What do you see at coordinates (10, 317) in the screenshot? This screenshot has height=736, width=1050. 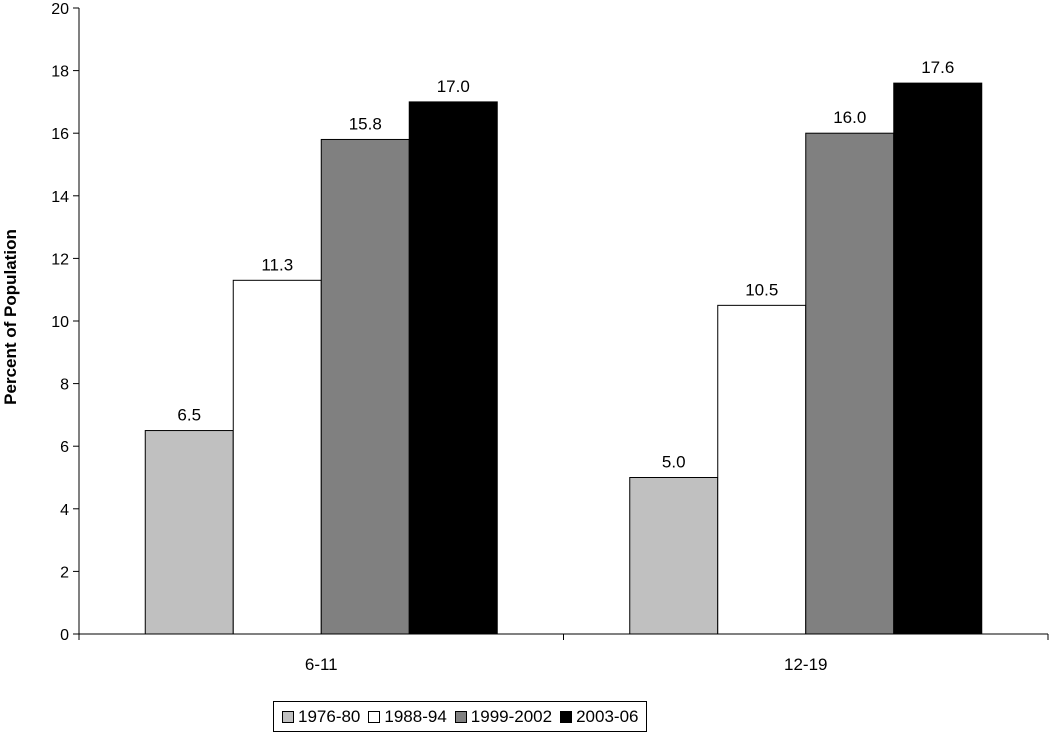 I see `y-axis-label: Percent of Population` at bounding box center [10, 317].